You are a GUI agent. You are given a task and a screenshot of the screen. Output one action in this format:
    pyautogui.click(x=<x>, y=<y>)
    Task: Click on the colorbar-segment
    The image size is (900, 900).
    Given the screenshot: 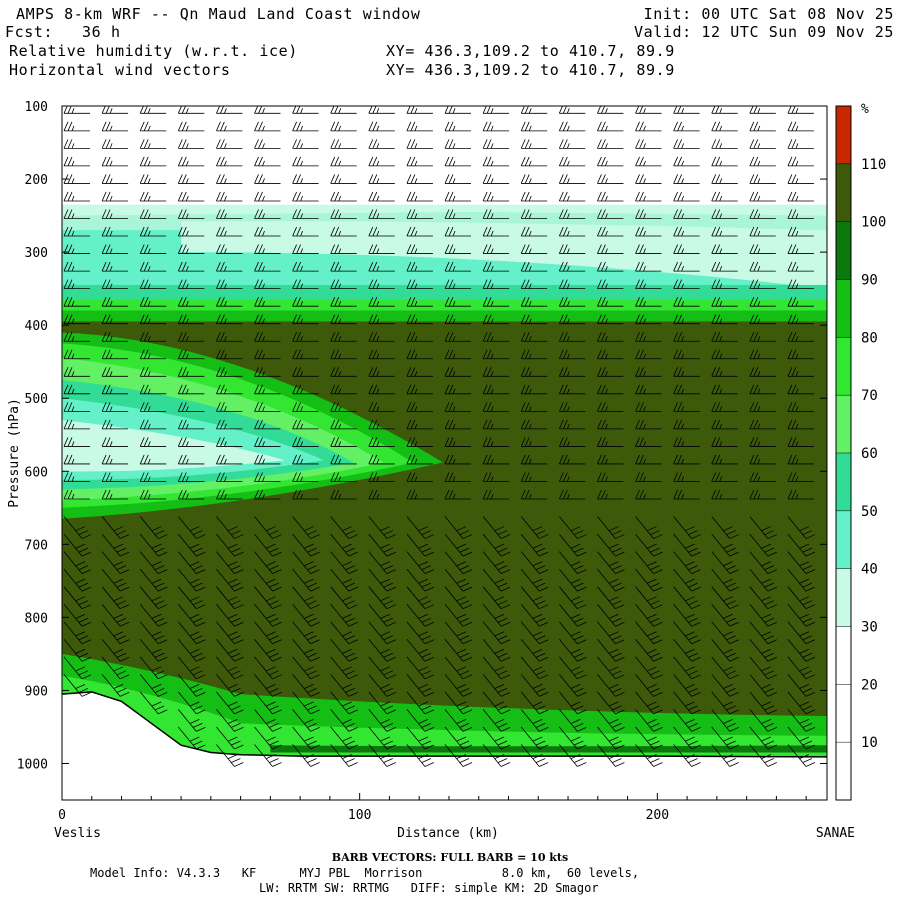 What is the action you would take?
    pyautogui.click(x=843, y=771)
    